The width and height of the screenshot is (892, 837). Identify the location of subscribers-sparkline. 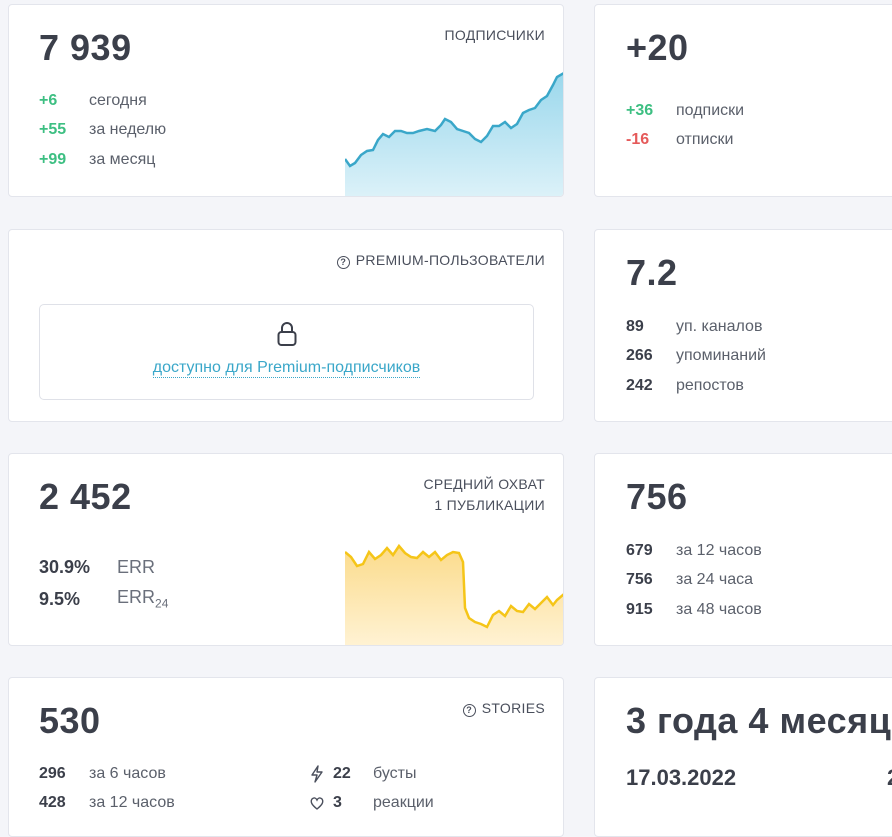
(454, 133).